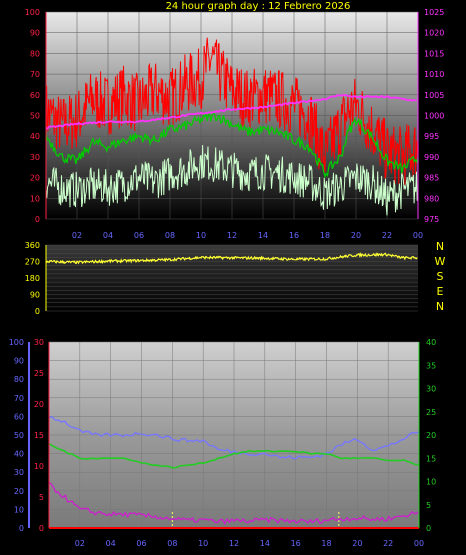 This screenshot has height=555, width=466. What do you see at coordinates (21, 528) in the screenshot?
I see `humidity-tick-label: 0` at bounding box center [21, 528].